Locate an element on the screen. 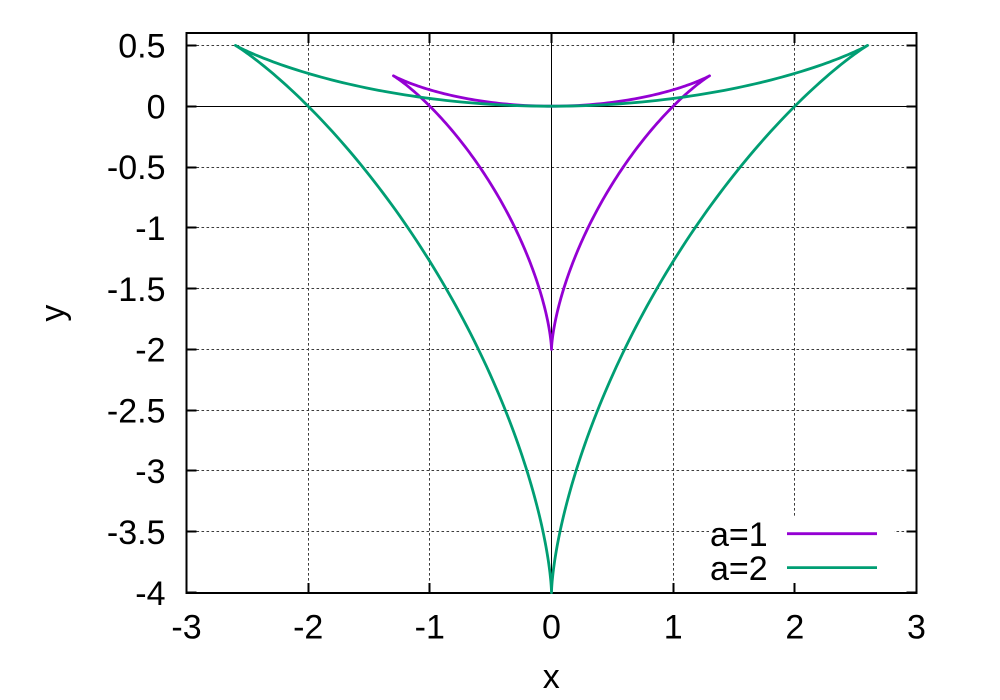 This screenshot has height=700, width=1000. svg-text: 3 is located at coordinates (916, 628).